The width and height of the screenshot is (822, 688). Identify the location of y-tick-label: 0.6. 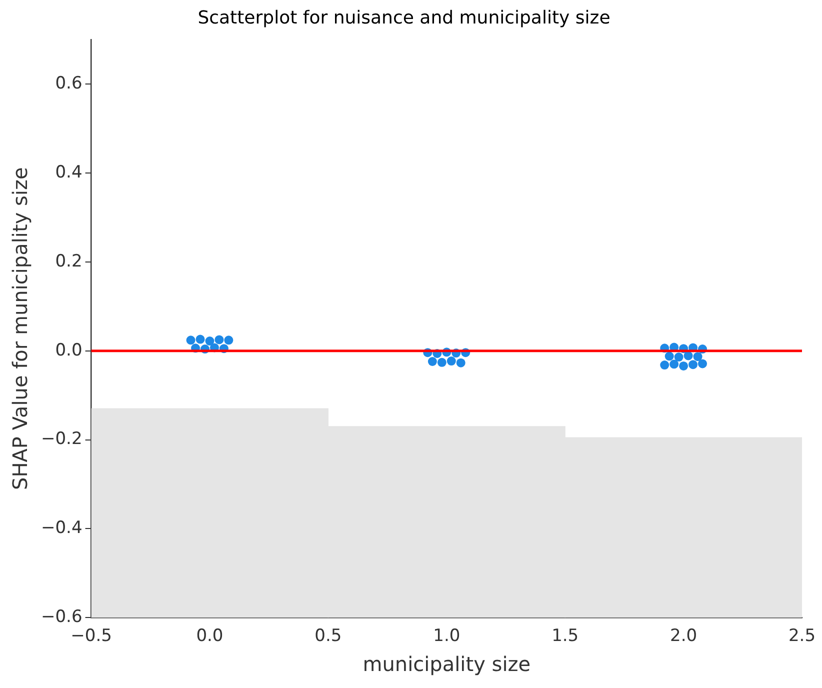
(68, 83).